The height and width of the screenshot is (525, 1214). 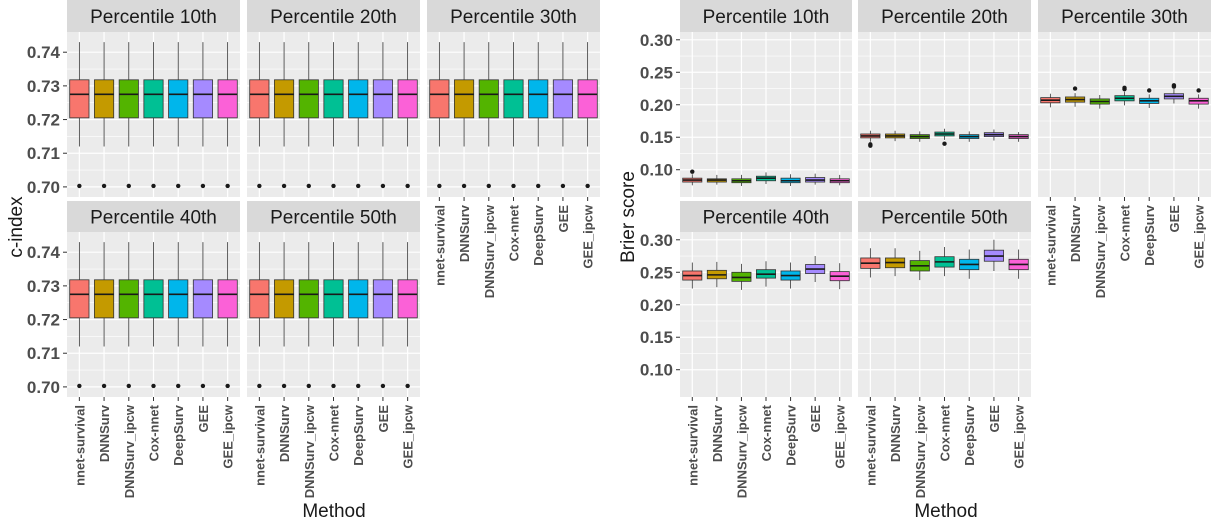 I want to click on y-tick-label: 0.70, so click(x=43, y=187).